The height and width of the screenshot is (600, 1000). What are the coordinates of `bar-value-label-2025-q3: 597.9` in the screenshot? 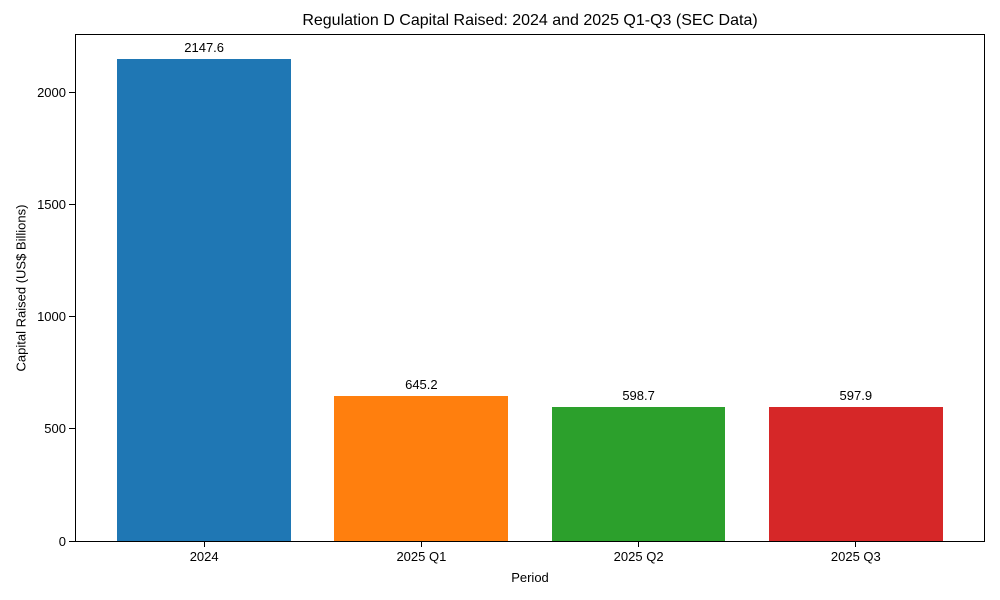 It's located at (856, 395).